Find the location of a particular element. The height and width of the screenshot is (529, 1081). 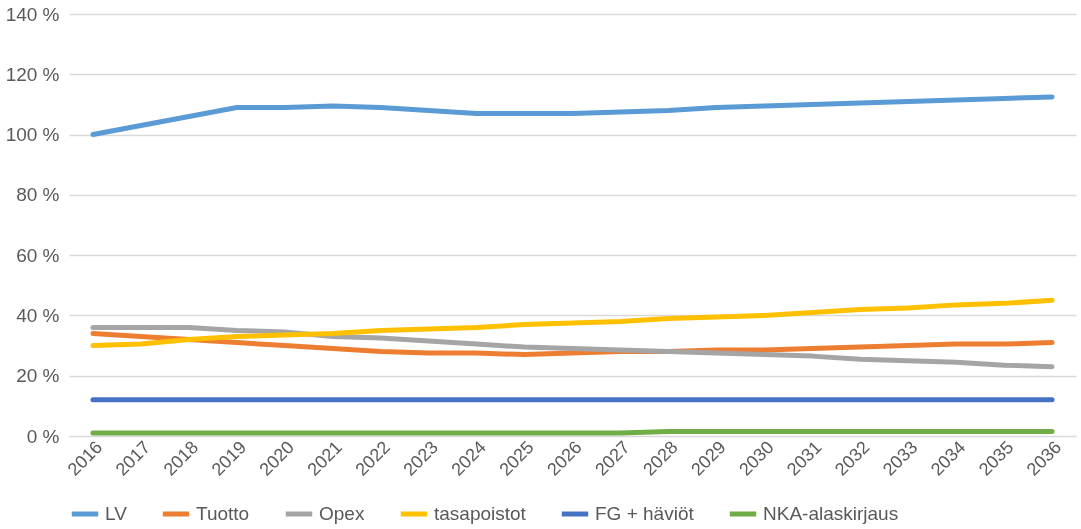

y-tick-label: 20 % is located at coordinates (38, 376).